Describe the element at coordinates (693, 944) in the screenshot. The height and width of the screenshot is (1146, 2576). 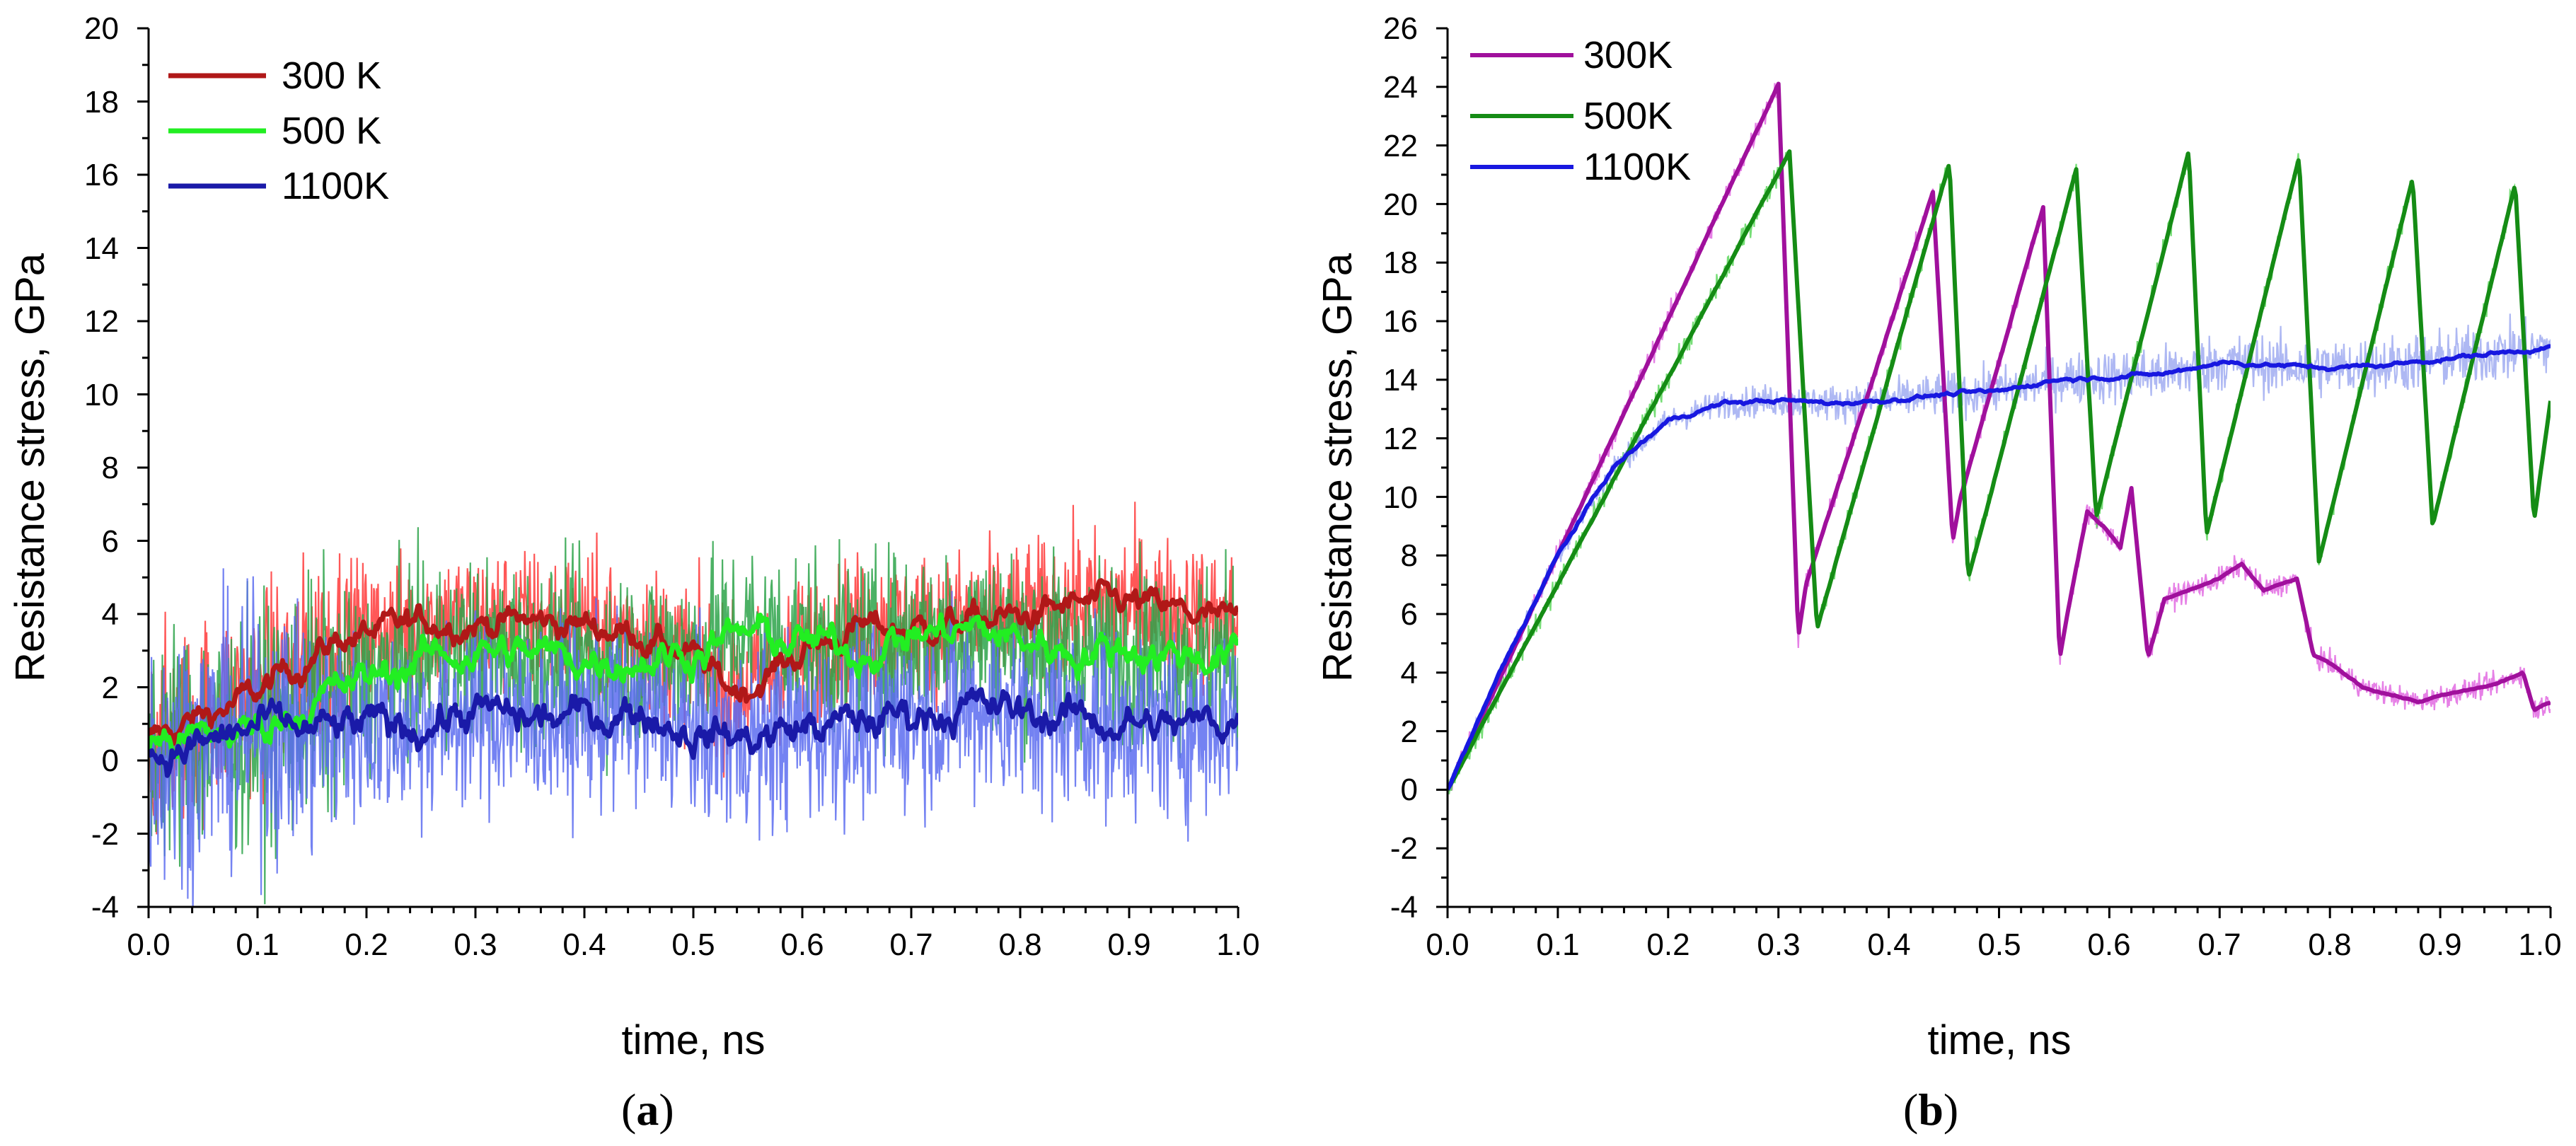
I see `panel-a-xtick-label: 0.5` at that location.